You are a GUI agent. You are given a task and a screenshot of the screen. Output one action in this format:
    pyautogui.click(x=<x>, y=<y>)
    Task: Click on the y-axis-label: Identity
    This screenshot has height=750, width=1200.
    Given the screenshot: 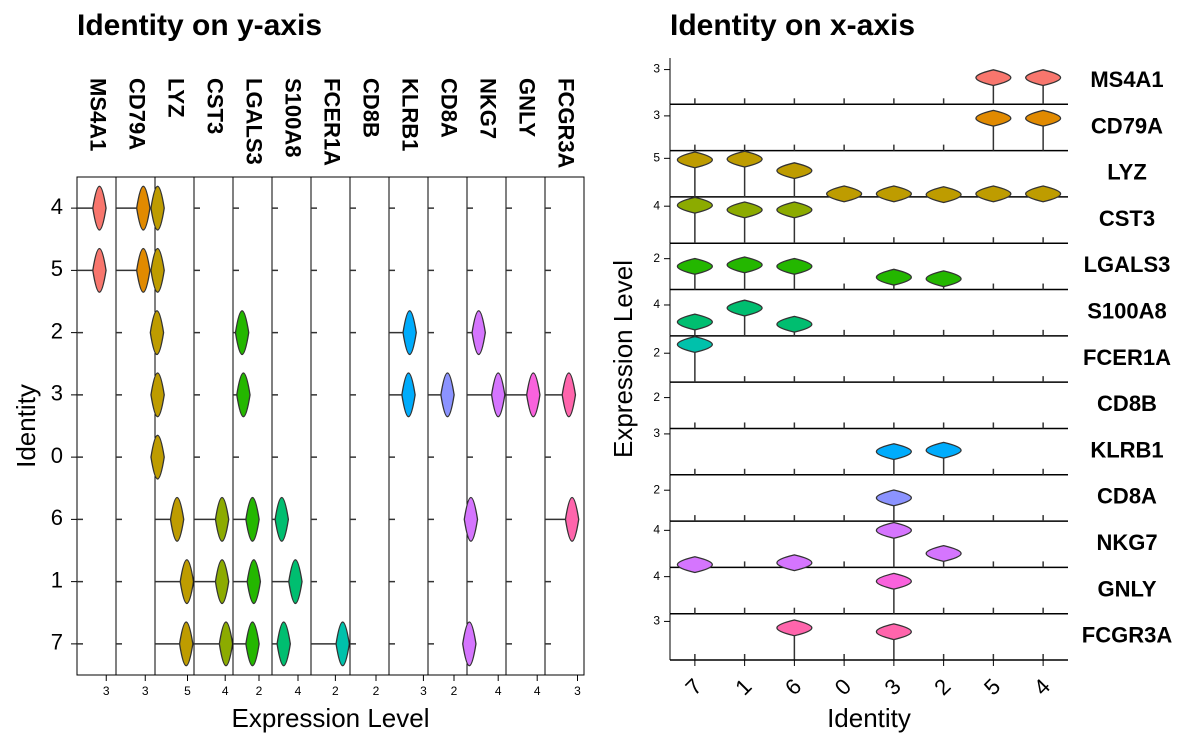 What is the action you would take?
    pyautogui.click(x=26, y=426)
    